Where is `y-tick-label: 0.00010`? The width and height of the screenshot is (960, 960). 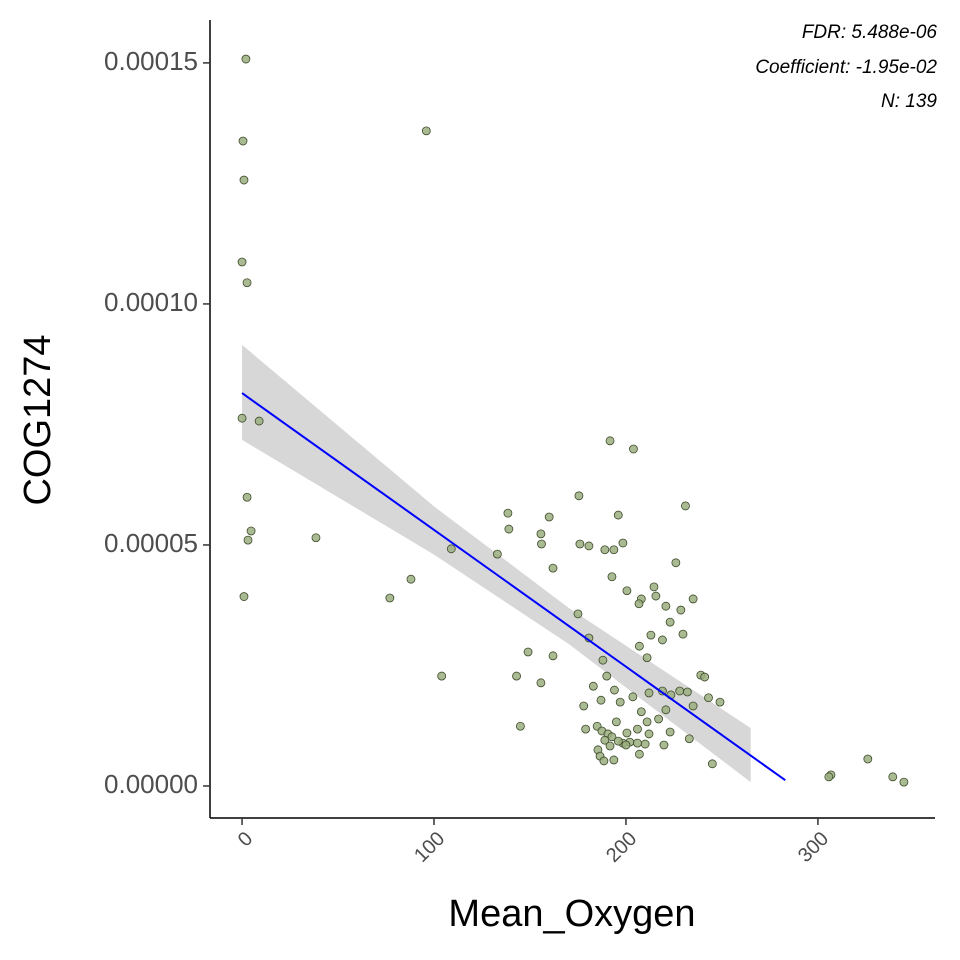
y-tick-label: 0.00010 is located at coordinates (151, 302).